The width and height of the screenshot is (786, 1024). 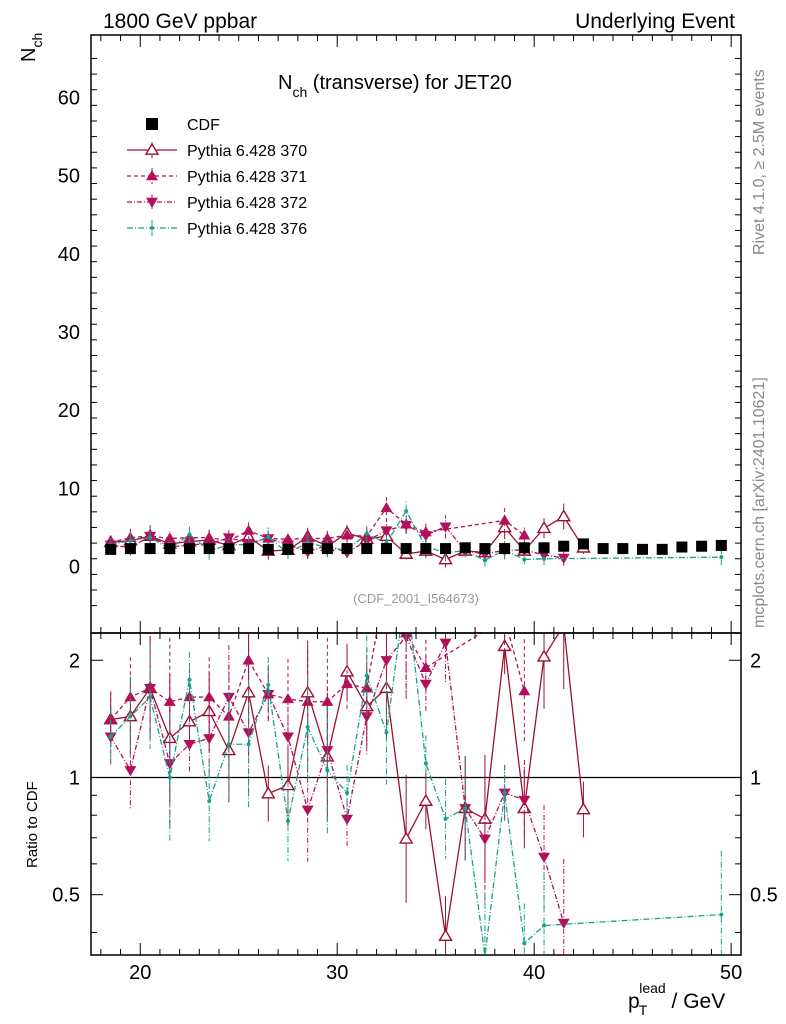 What do you see at coordinates (247, 177) in the screenshot?
I see `legend-label: Pythia 6.428 371` at bounding box center [247, 177].